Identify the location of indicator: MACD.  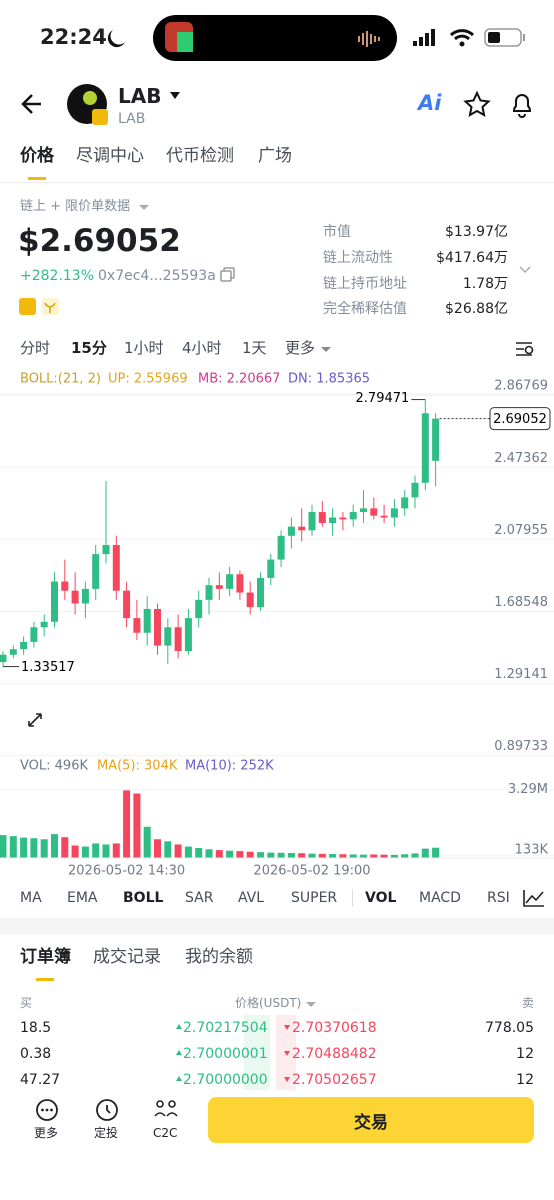
(440, 898).